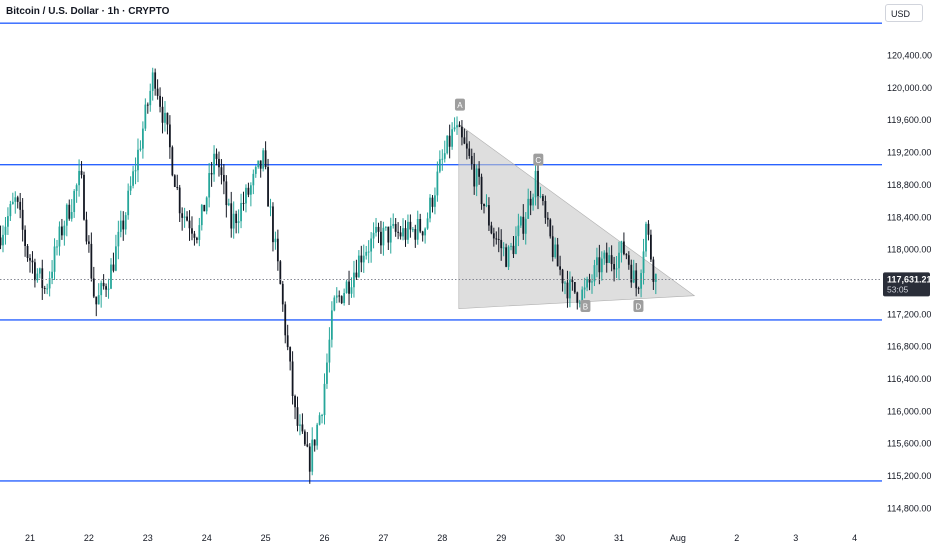  I want to click on time-tick-label: 28, so click(442, 538).